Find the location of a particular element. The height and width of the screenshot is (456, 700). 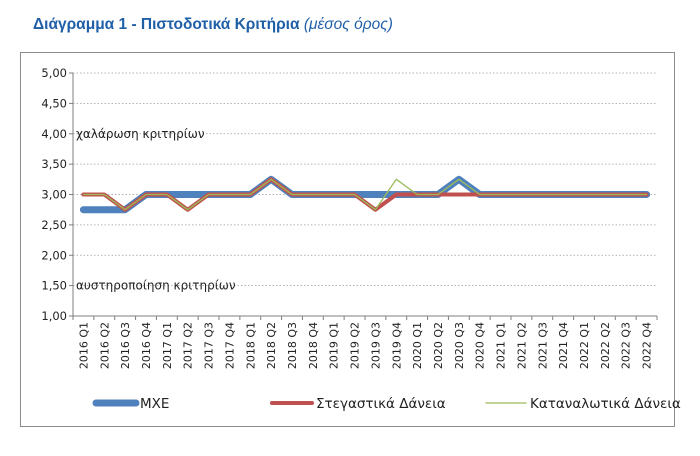

x-tick-label: 2019 Q2 is located at coordinates (355, 345).